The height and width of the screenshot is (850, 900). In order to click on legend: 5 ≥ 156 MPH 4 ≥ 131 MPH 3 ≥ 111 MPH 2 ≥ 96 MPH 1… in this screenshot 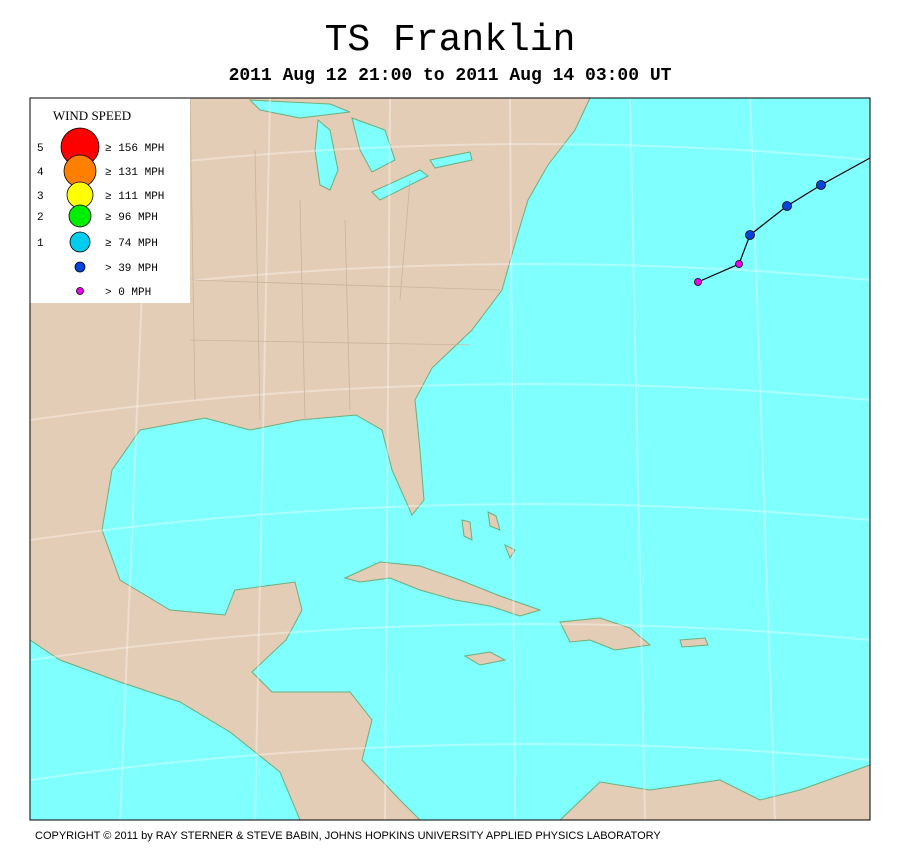, I will do `click(100, 213)`.